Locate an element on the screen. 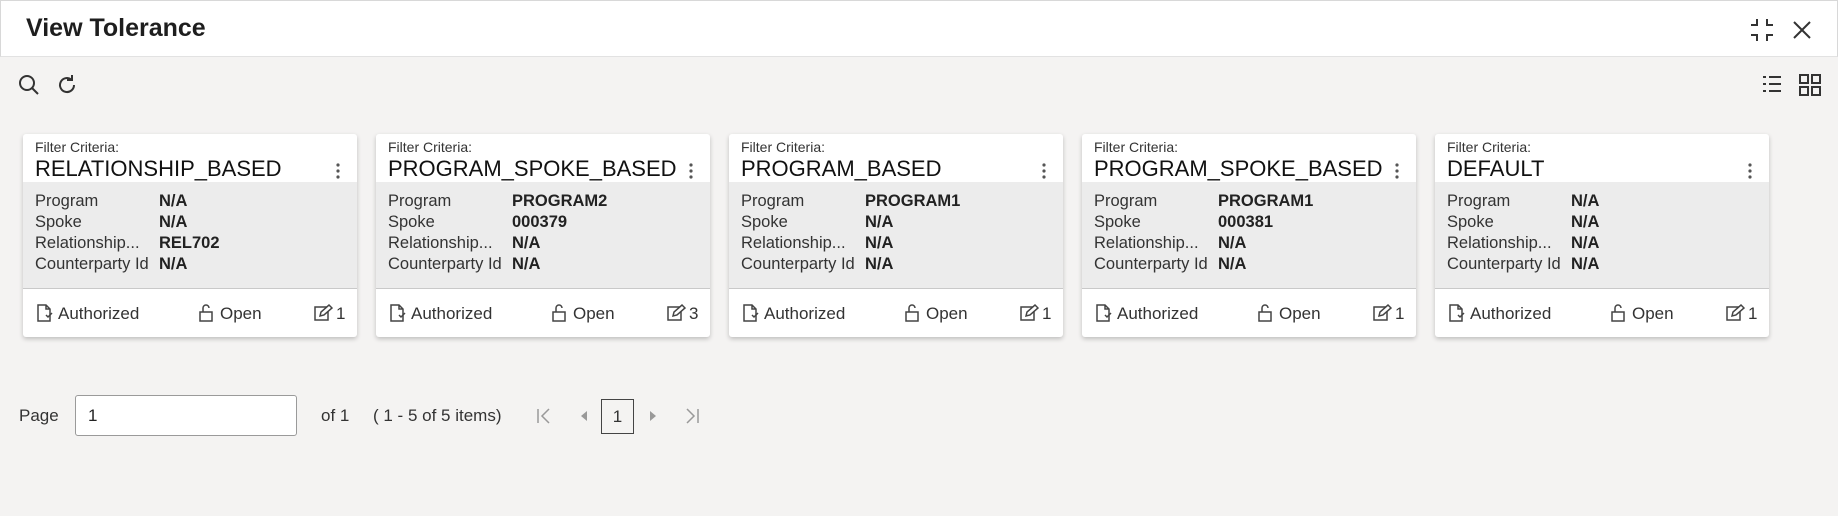 This screenshot has width=1838, height=516. minimize-button is located at coordinates (1762, 30).